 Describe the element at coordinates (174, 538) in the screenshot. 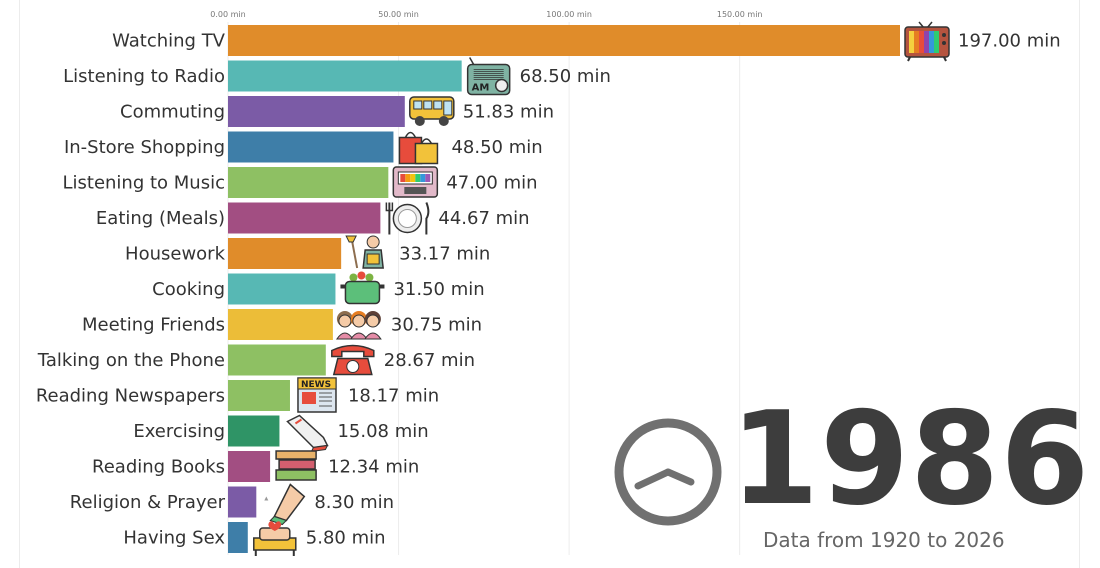

I see `category-label: Having Sex` at that location.